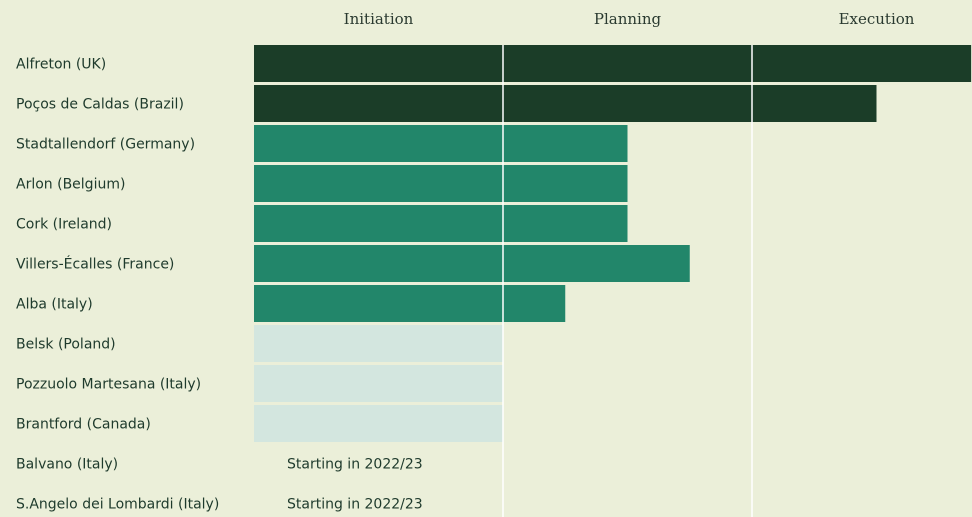 This screenshot has width=972, height=517. Describe the element at coordinates (64, 225) in the screenshot. I see `category-label: Cork (Ireland)` at that location.